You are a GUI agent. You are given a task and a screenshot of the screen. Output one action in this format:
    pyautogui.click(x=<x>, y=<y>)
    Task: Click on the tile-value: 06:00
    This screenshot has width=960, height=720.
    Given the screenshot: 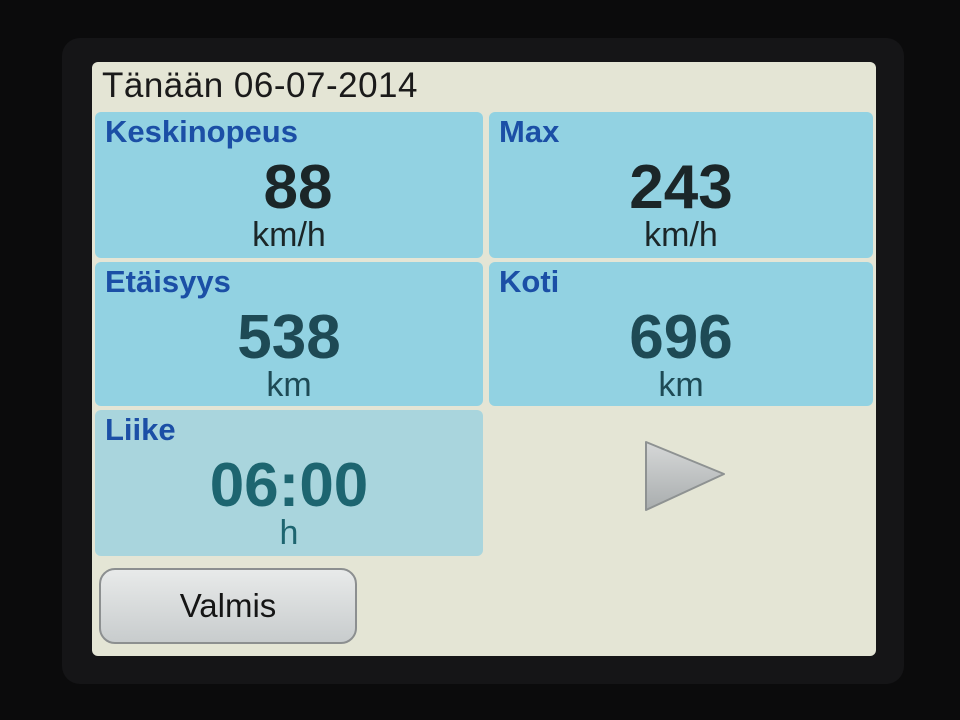 What is the action you would take?
    pyautogui.click(x=289, y=485)
    